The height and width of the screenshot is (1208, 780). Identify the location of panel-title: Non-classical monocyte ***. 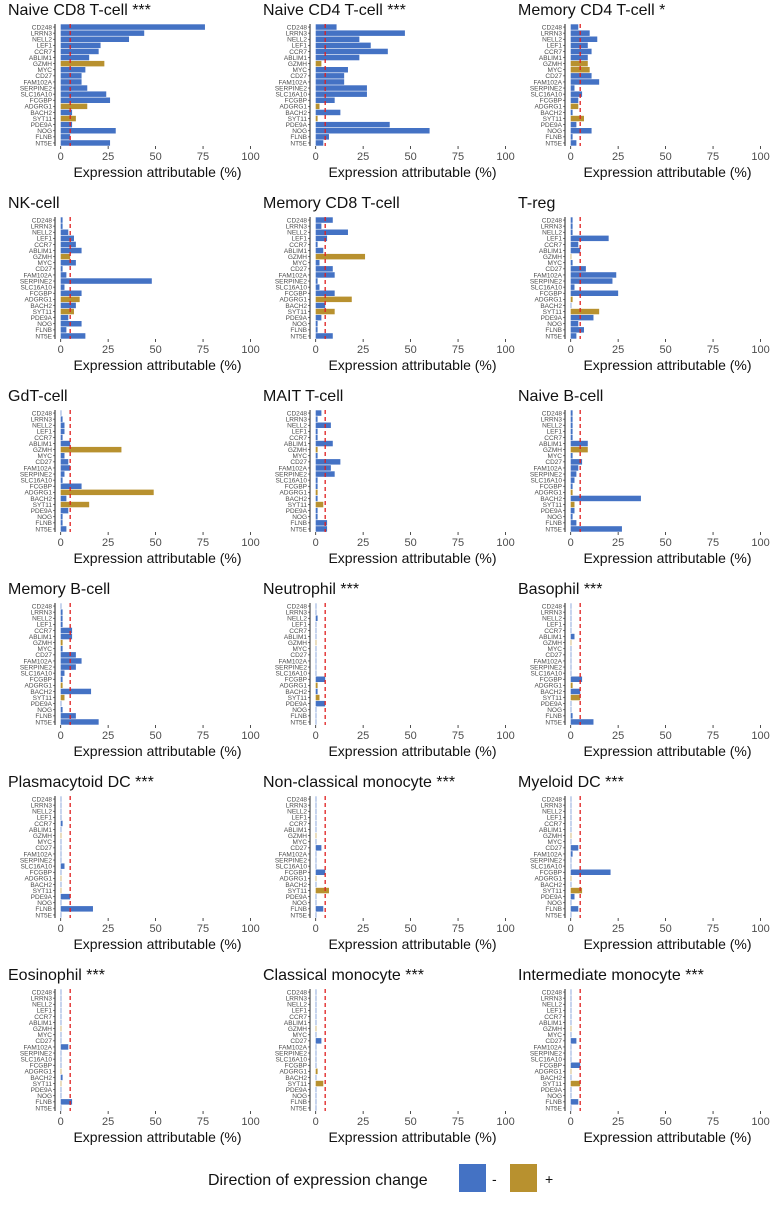
(359, 782).